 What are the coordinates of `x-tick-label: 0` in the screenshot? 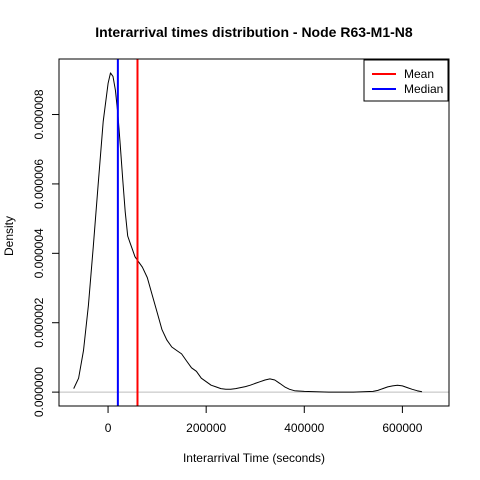 It's located at (108, 428).